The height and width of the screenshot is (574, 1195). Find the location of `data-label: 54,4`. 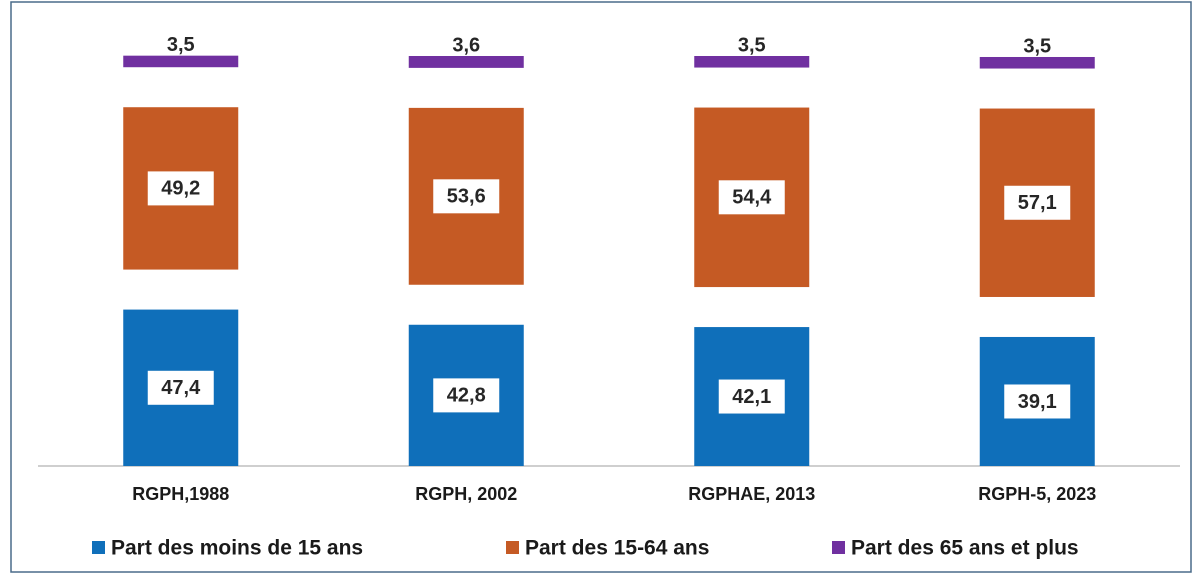

data-label: 54,4 is located at coordinates (752, 198).